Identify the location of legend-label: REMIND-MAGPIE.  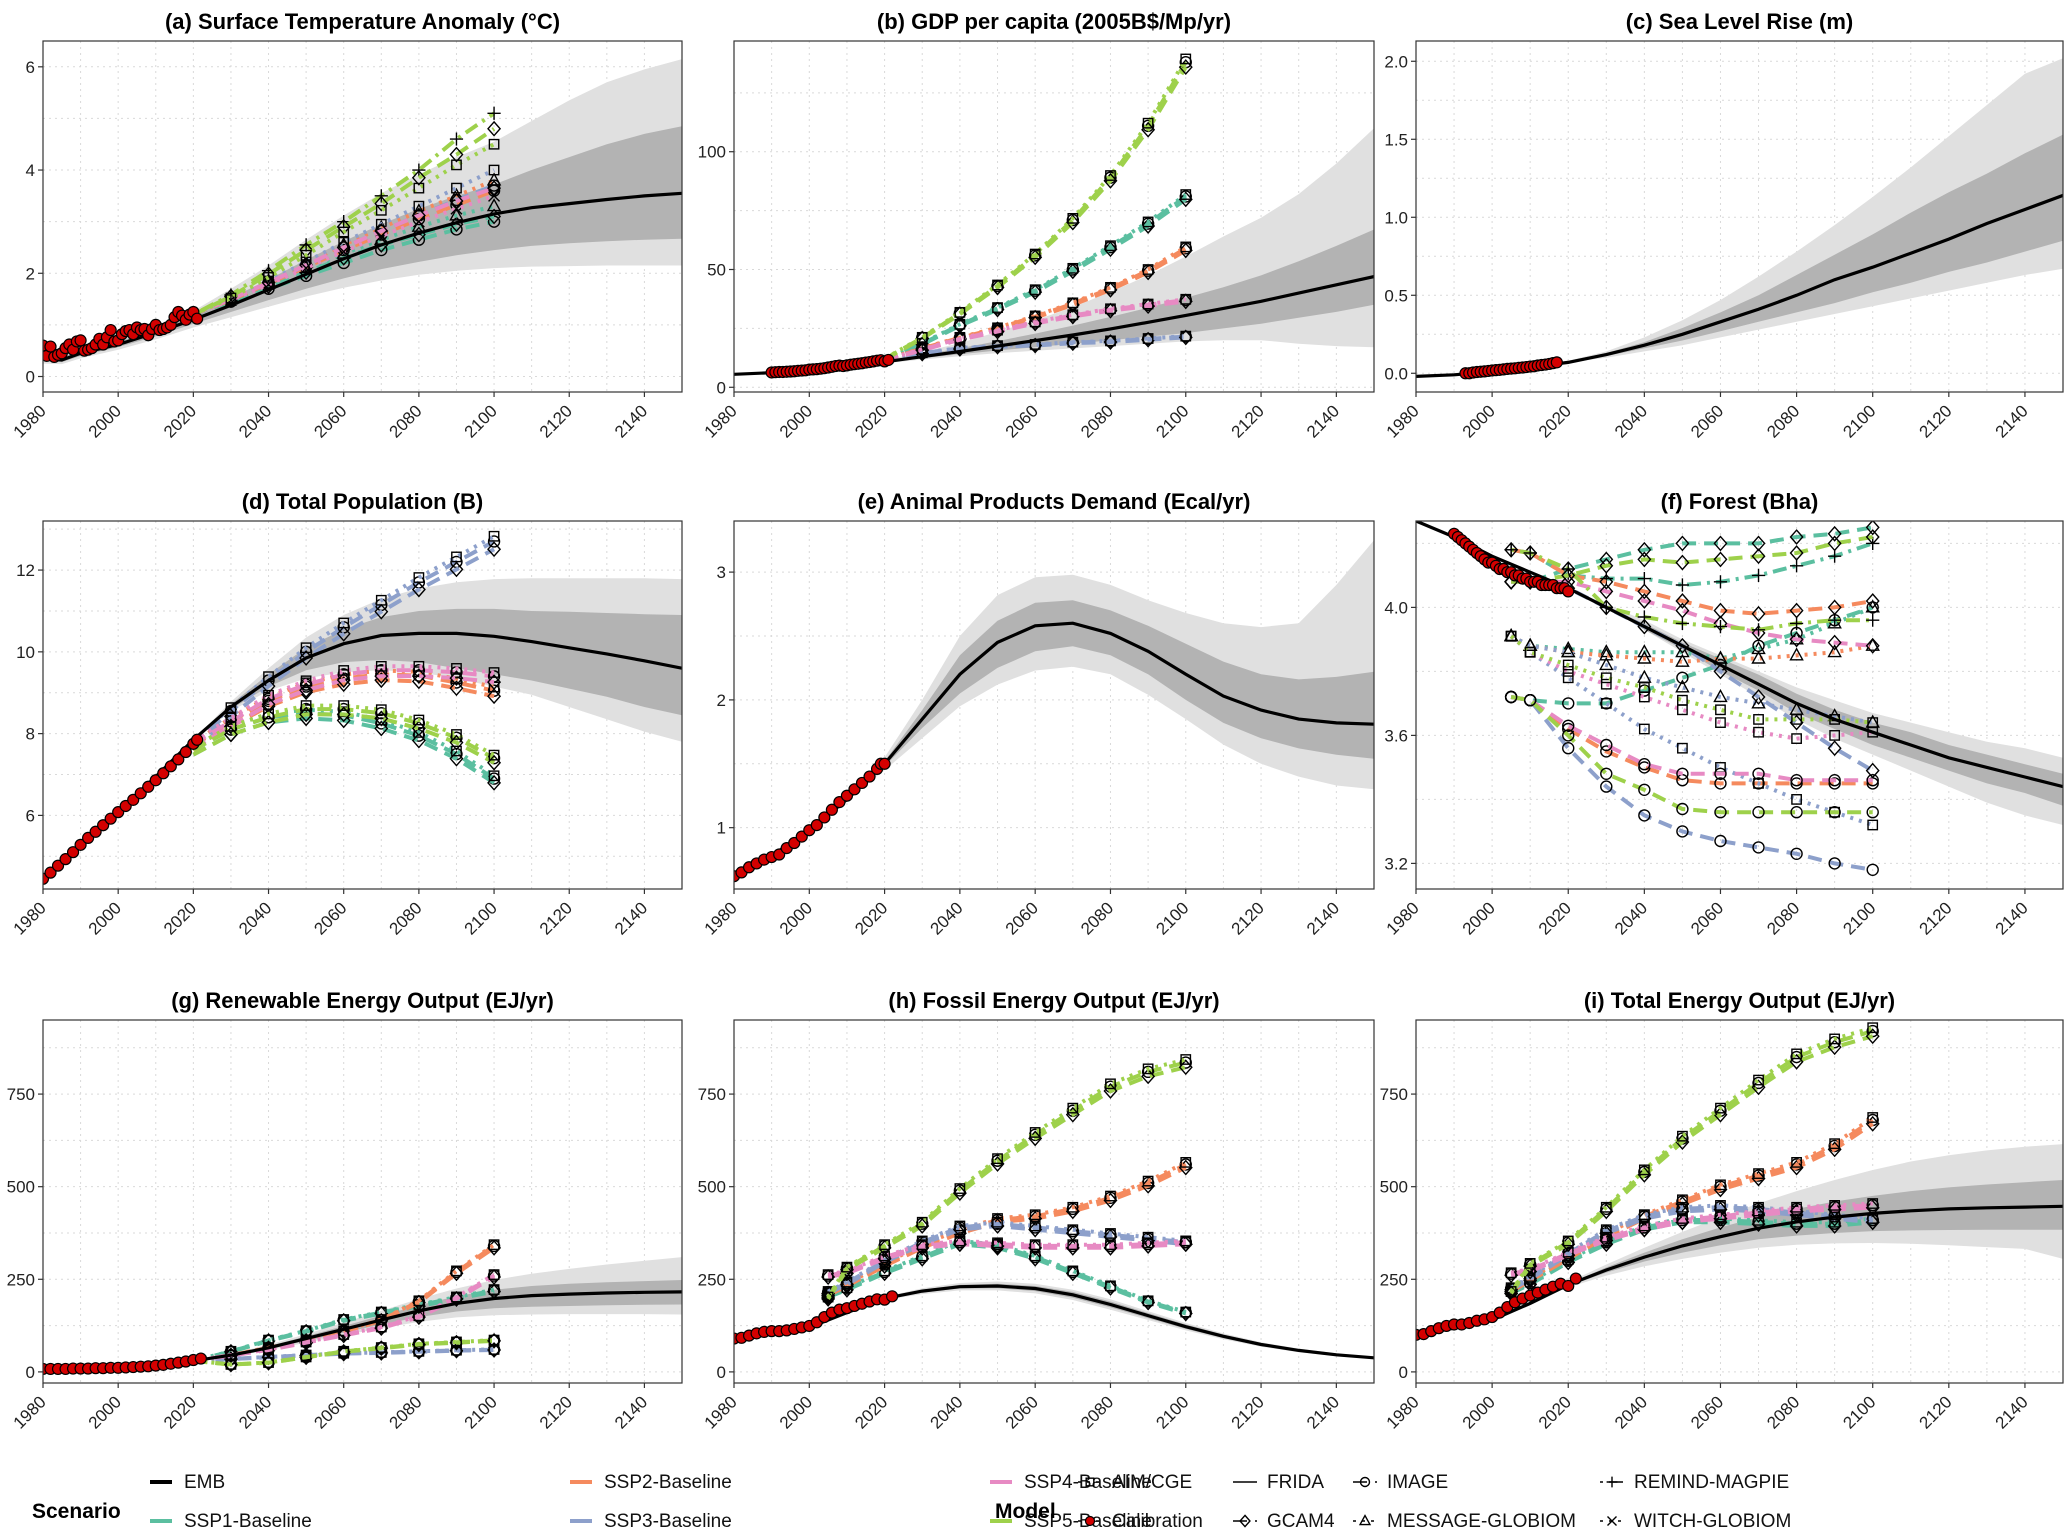
(1711, 1482).